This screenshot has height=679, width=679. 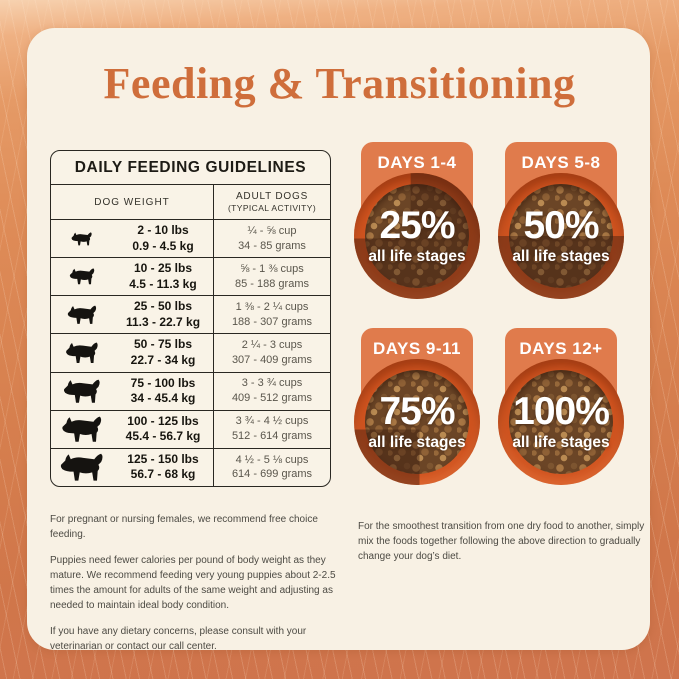 I want to click on percent-value: 50%, so click(x=561, y=225).